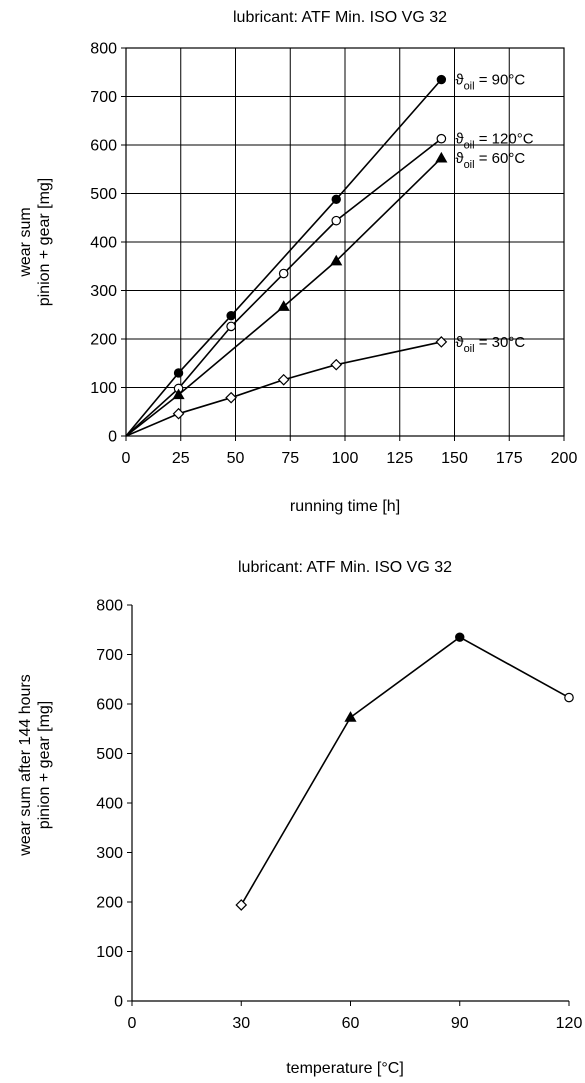  I want to click on chart2-y-tick-label: 800, so click(109, 606).